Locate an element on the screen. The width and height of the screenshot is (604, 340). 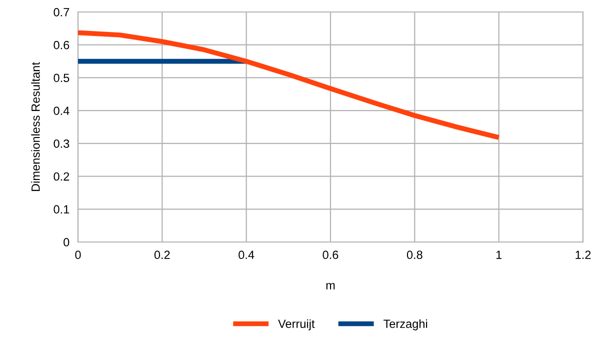
x-tick-label: 0.6 is located at coordinates (330, 255).